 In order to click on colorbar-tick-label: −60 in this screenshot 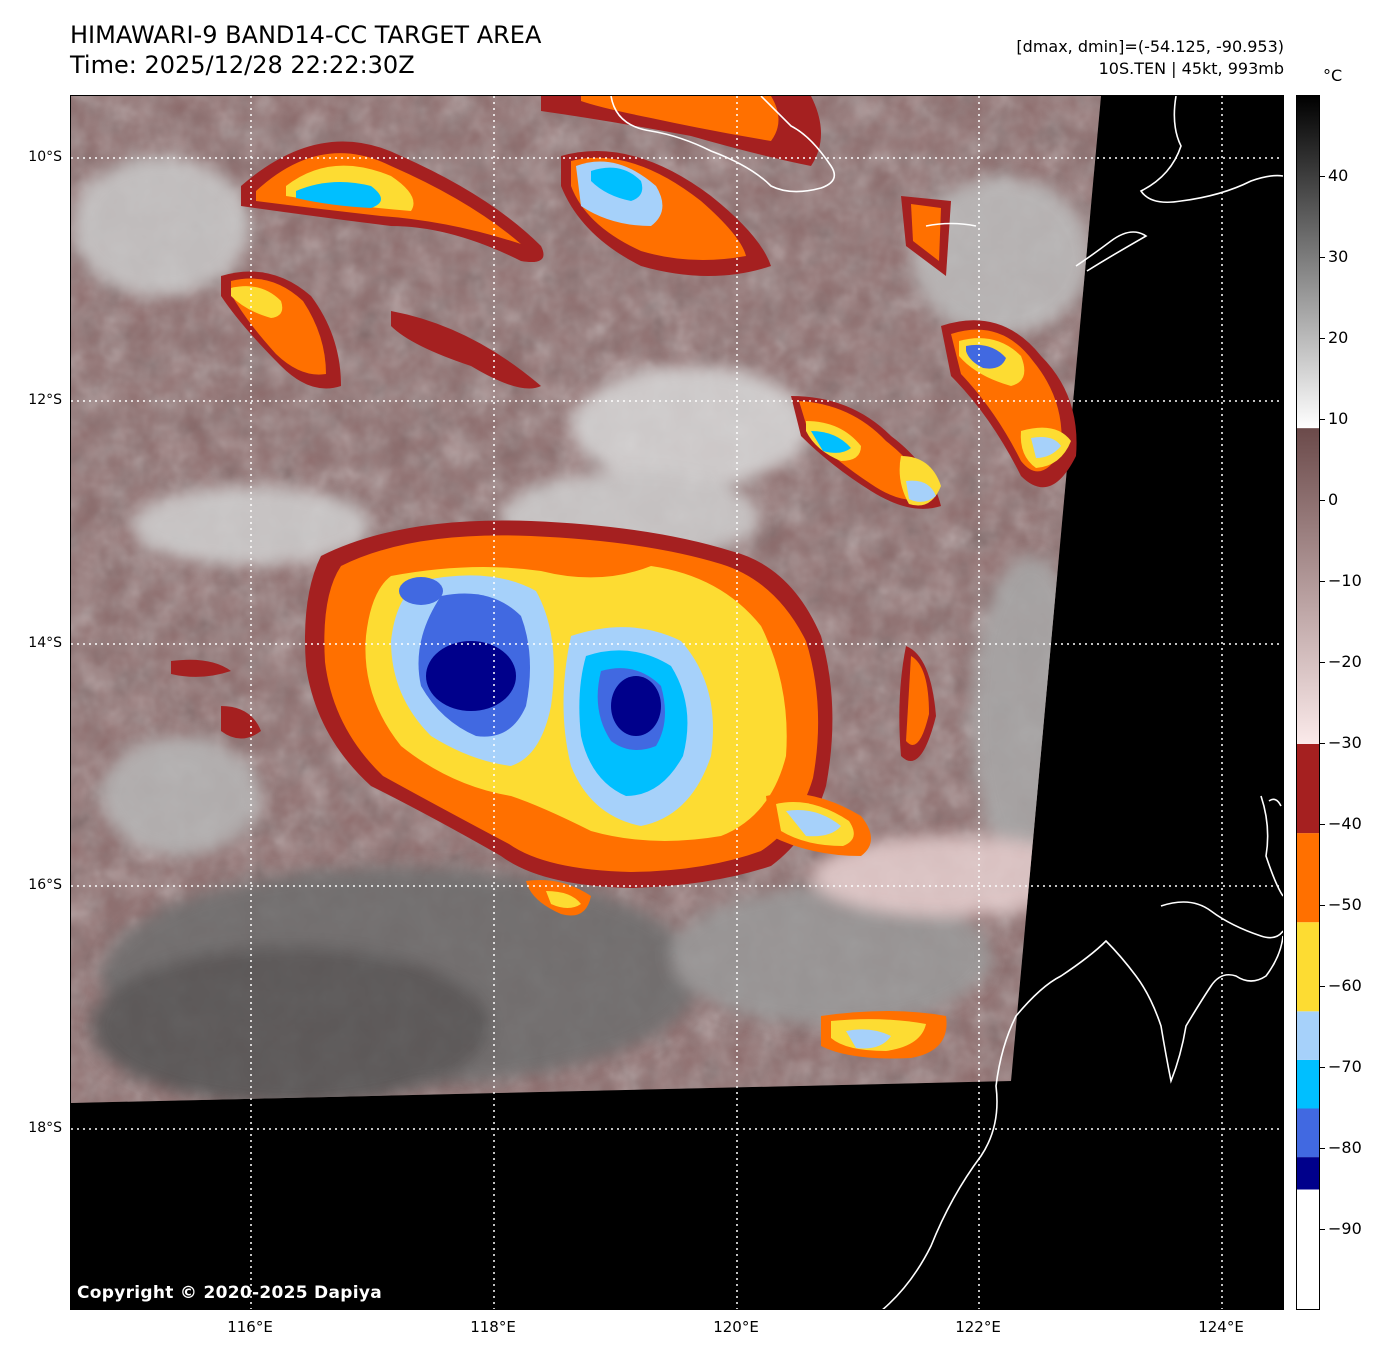, I will do `click(1345, 985)`.